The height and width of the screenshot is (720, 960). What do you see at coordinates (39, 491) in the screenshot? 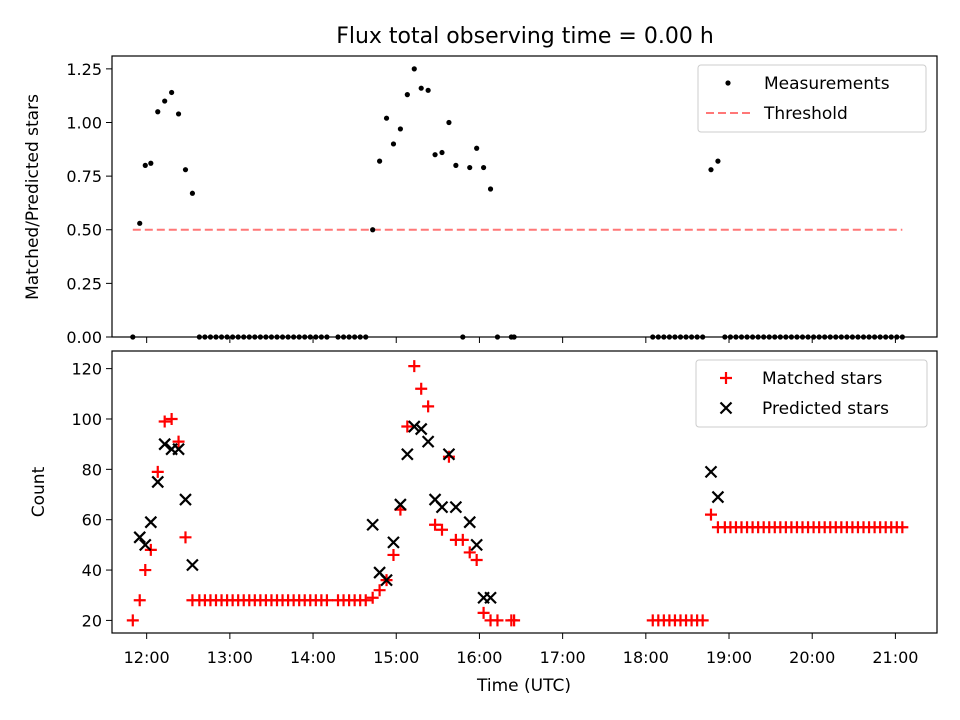
I see `bottom-y-axis-label: Count` at bounding box center [39, 491].